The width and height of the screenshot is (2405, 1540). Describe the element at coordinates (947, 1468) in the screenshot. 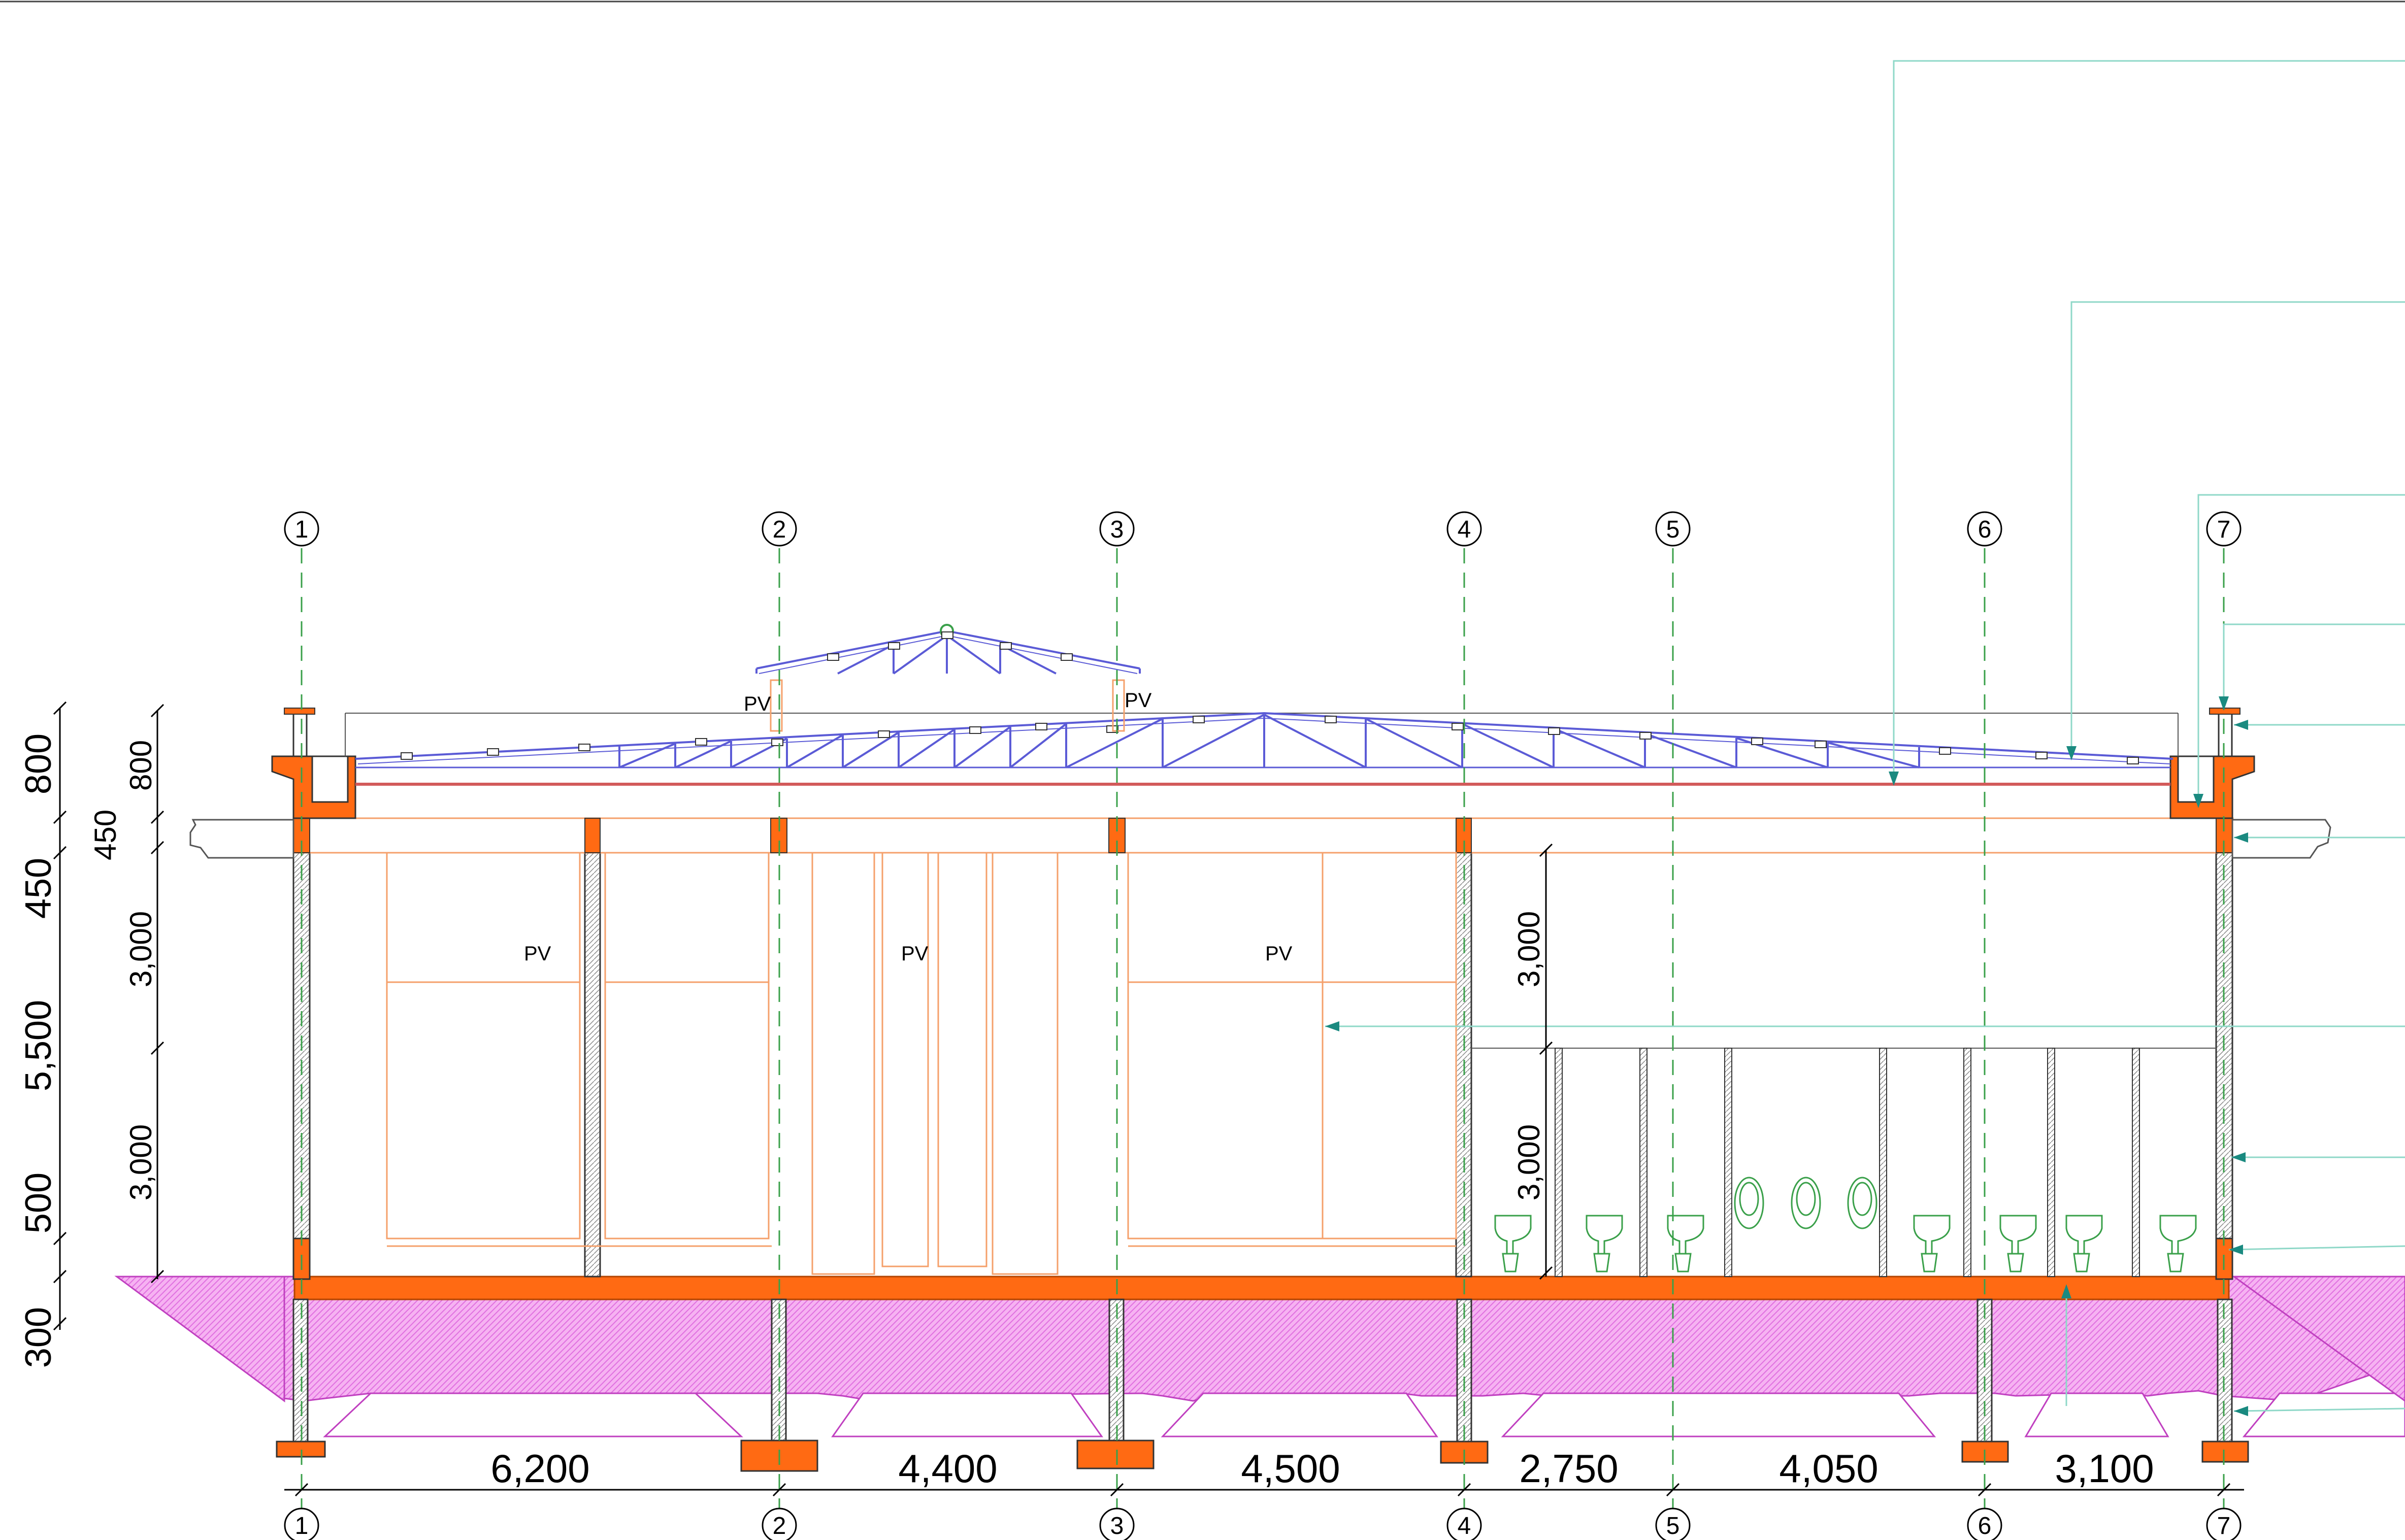

I see `dim-2-3: 4,400` at that location.